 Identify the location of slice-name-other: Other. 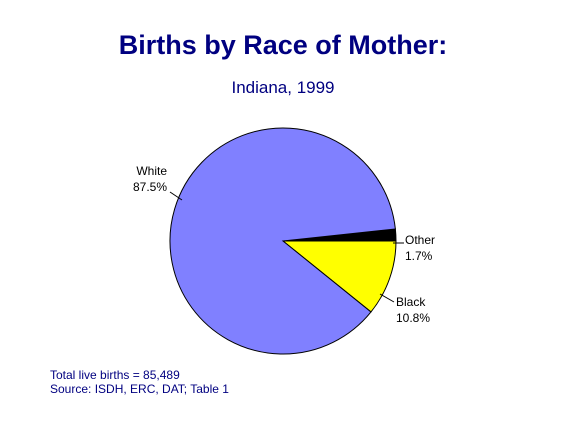
(420, 240).